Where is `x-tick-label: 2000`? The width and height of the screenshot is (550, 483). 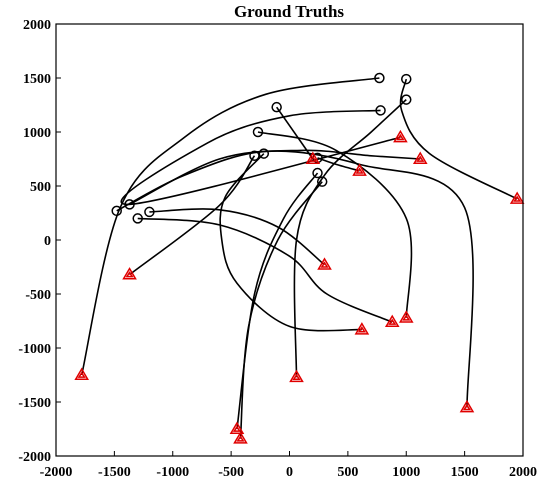
x-tick-label: 2000 is located at coordinates (523, 472).